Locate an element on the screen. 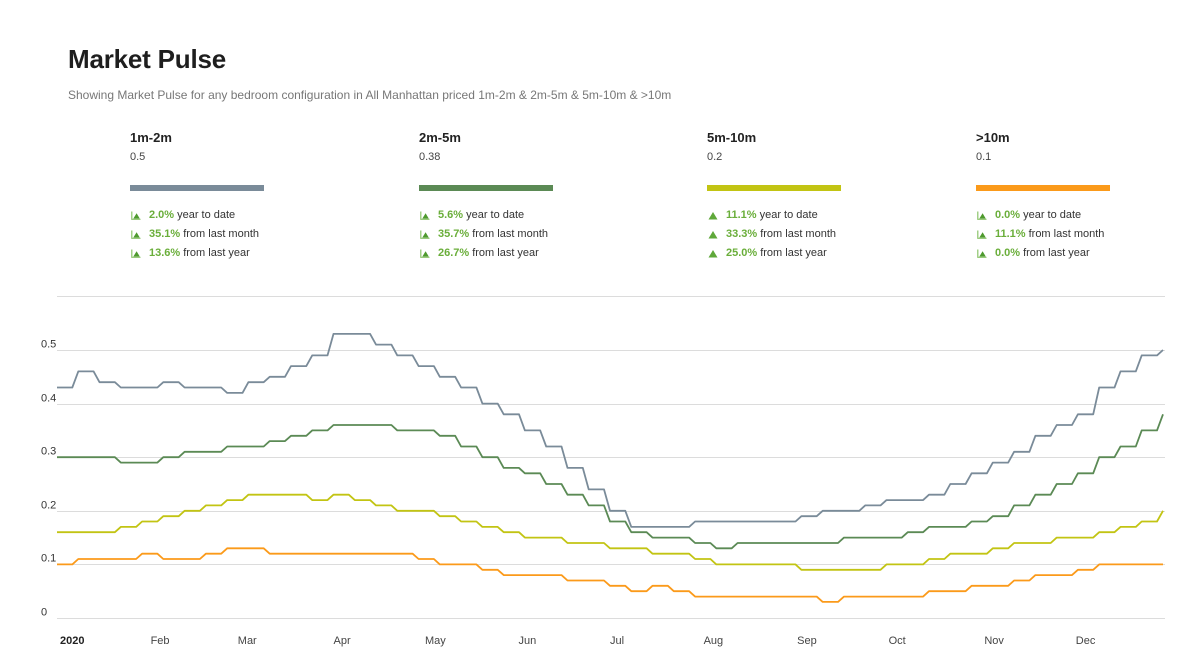 Image resolution: width=1200 pixels, height=657 pixels. x-tick-label: Feb is located at coordinates (160, 641).